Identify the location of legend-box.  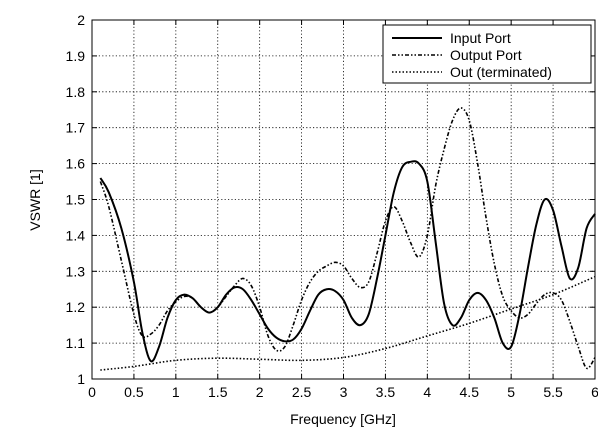
(487, 54).